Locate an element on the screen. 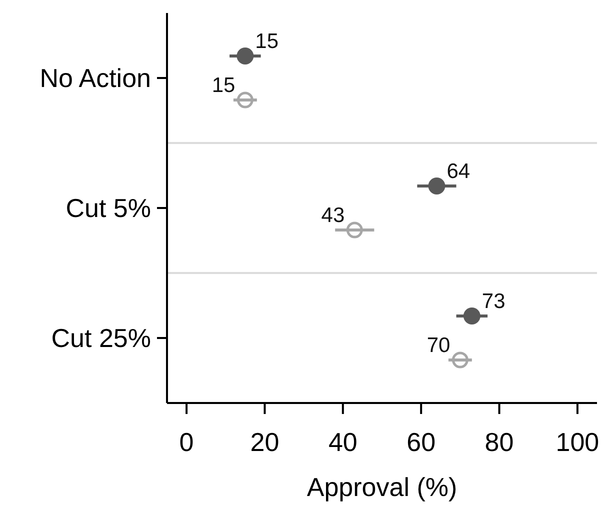 The image size is (605, 508). x-axis-title: Approval (%) is located at coordinates (382, 487).